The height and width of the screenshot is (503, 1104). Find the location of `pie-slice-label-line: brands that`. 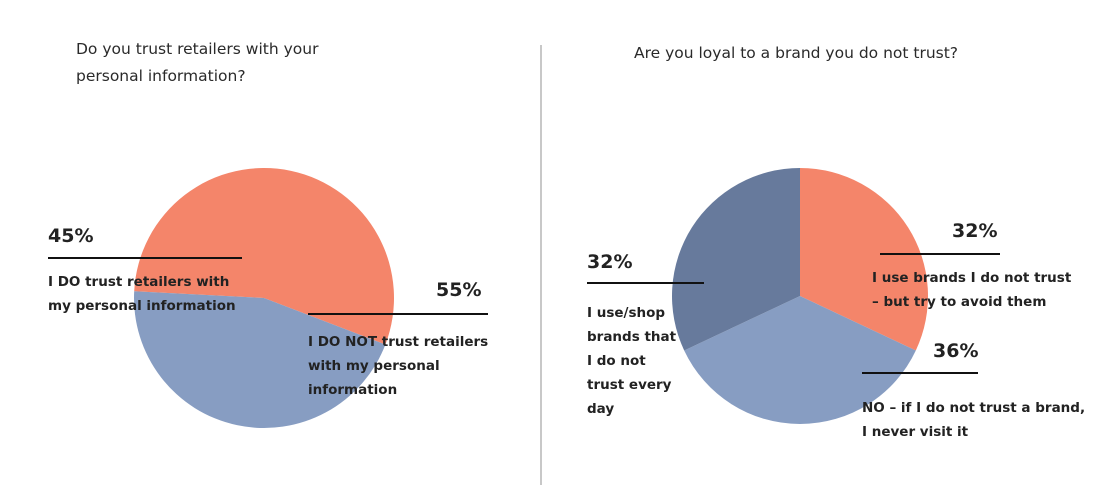

pie-slice-label-line: brands that is located at coordinates (632, 337).